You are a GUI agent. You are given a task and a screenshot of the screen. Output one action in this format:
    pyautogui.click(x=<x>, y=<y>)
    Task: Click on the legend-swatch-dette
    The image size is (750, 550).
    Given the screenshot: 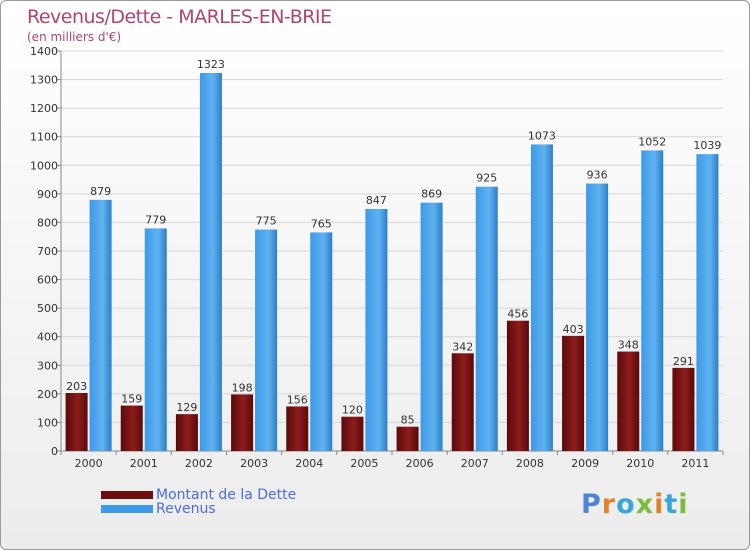 What is the action you would take?
    pyautogui.click(x=127, y=495)
    